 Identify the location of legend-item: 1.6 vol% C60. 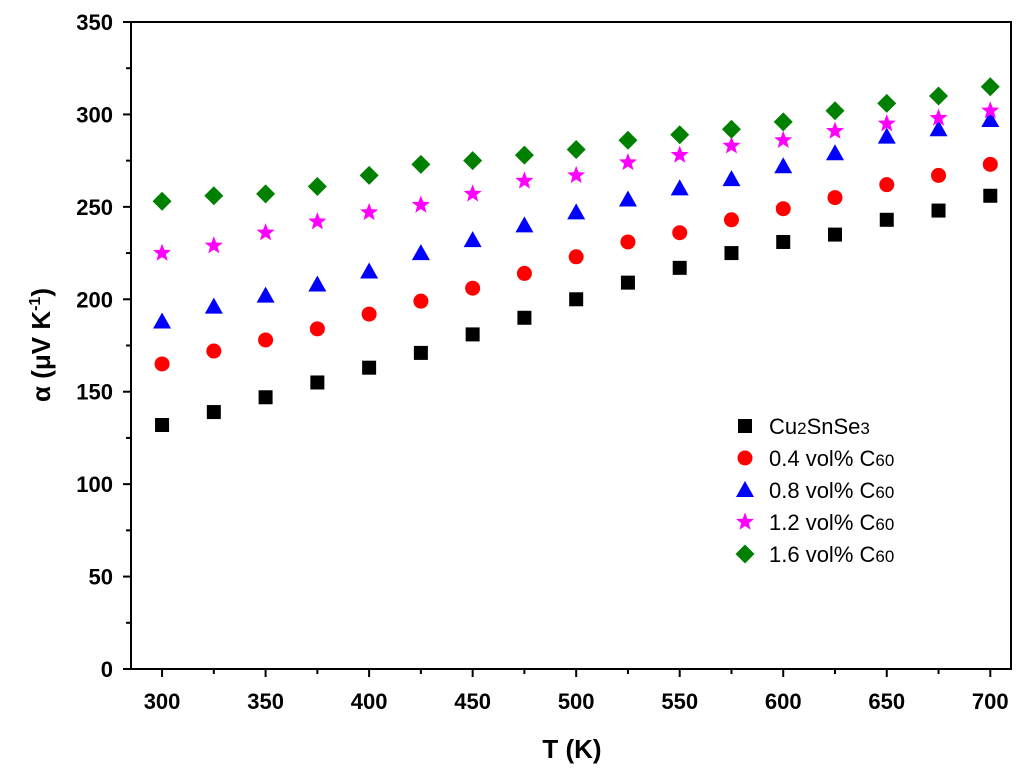
(814, 554).